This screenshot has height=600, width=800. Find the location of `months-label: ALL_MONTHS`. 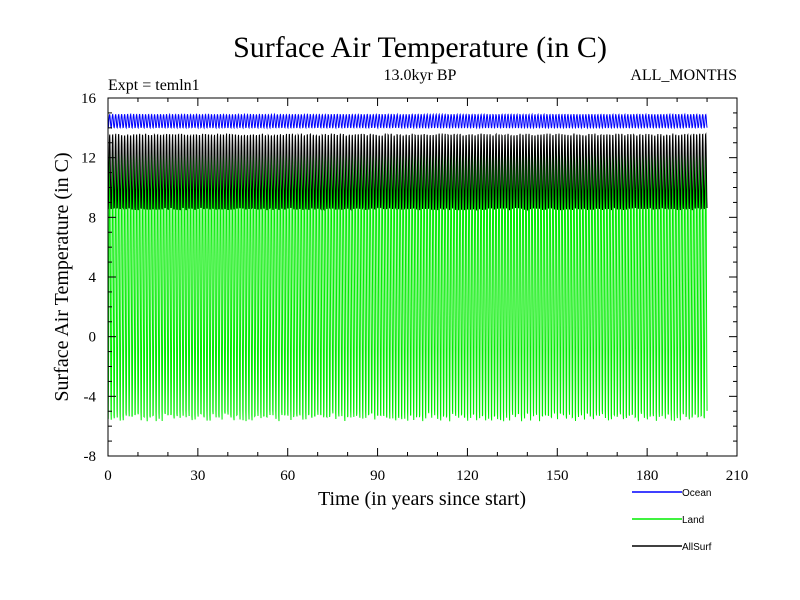

months-label: ALL_MONTHS is located at coordinates (683, 75).